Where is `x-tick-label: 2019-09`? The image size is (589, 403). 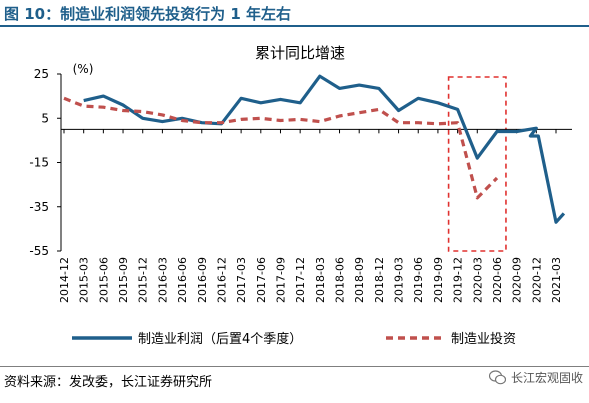 x-tick-label: 2019-09 is located at coordinates (438, 280).